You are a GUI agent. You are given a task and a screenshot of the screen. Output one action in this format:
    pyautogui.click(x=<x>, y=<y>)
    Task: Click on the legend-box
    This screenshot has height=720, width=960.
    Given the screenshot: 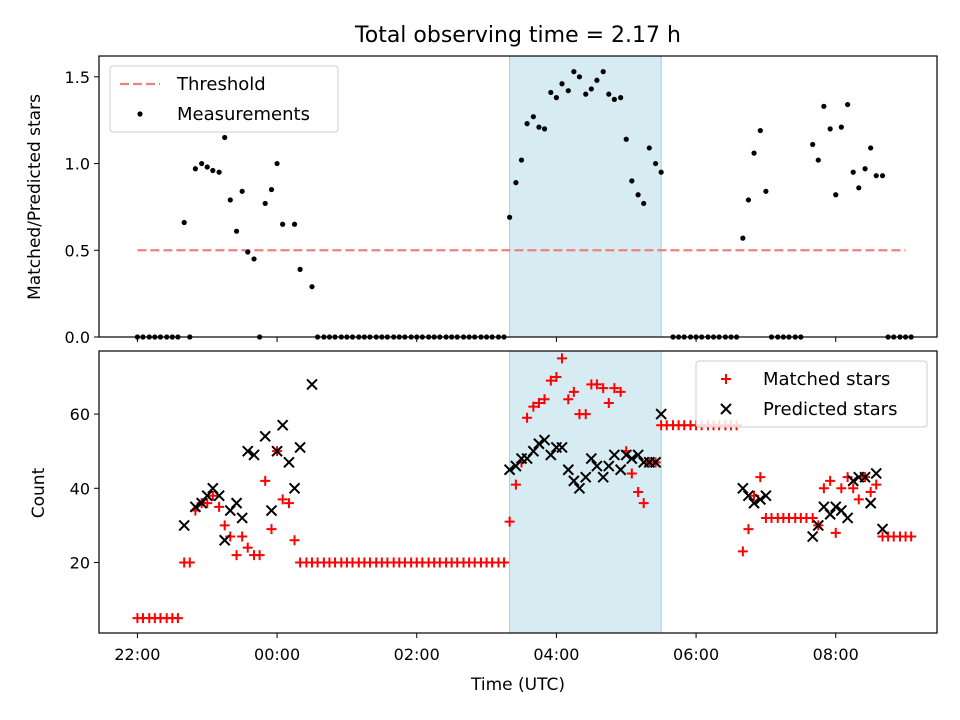 What is the action you would take?
    pyautogui.click(x=811, y=394)
    